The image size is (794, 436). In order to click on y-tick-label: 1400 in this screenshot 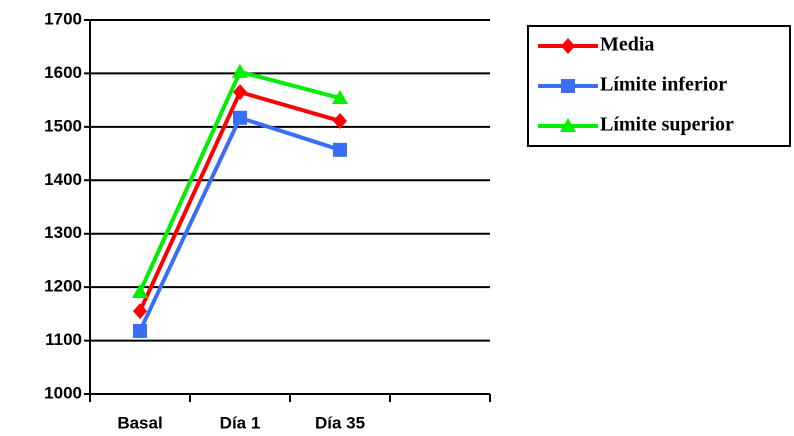, I will do `click(63, 179)`.